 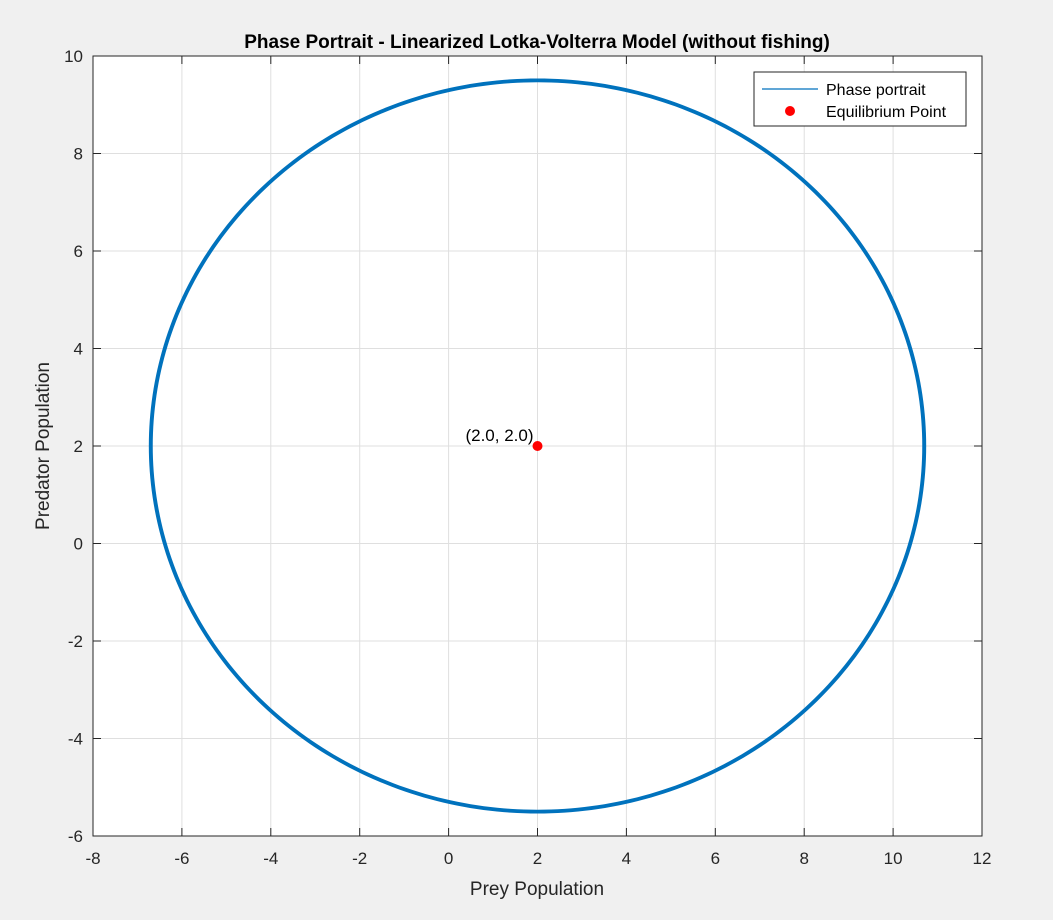 I want to click on legend: Phase portrait Equilibrium Point, so click(x=860, y=99).